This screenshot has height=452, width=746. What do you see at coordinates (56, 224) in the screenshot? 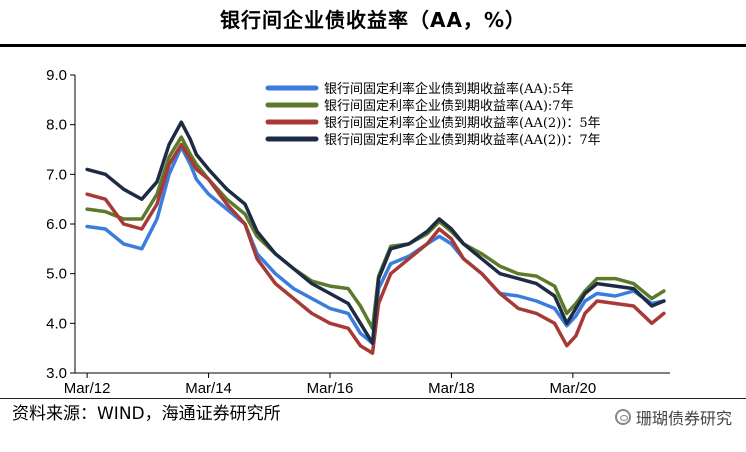
I see `y-tick-label: 6.0` at bounding box center [56, 224].